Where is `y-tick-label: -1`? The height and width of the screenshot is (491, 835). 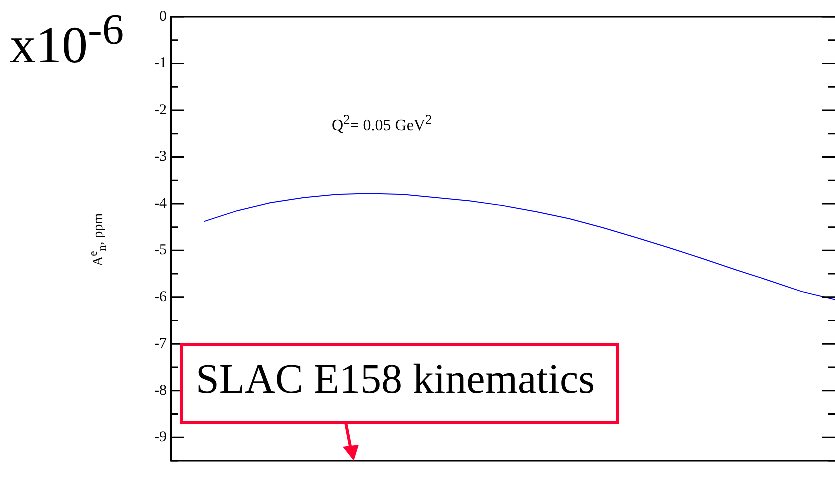 y-tick-label: -1 is located at coordinates (160, 64).